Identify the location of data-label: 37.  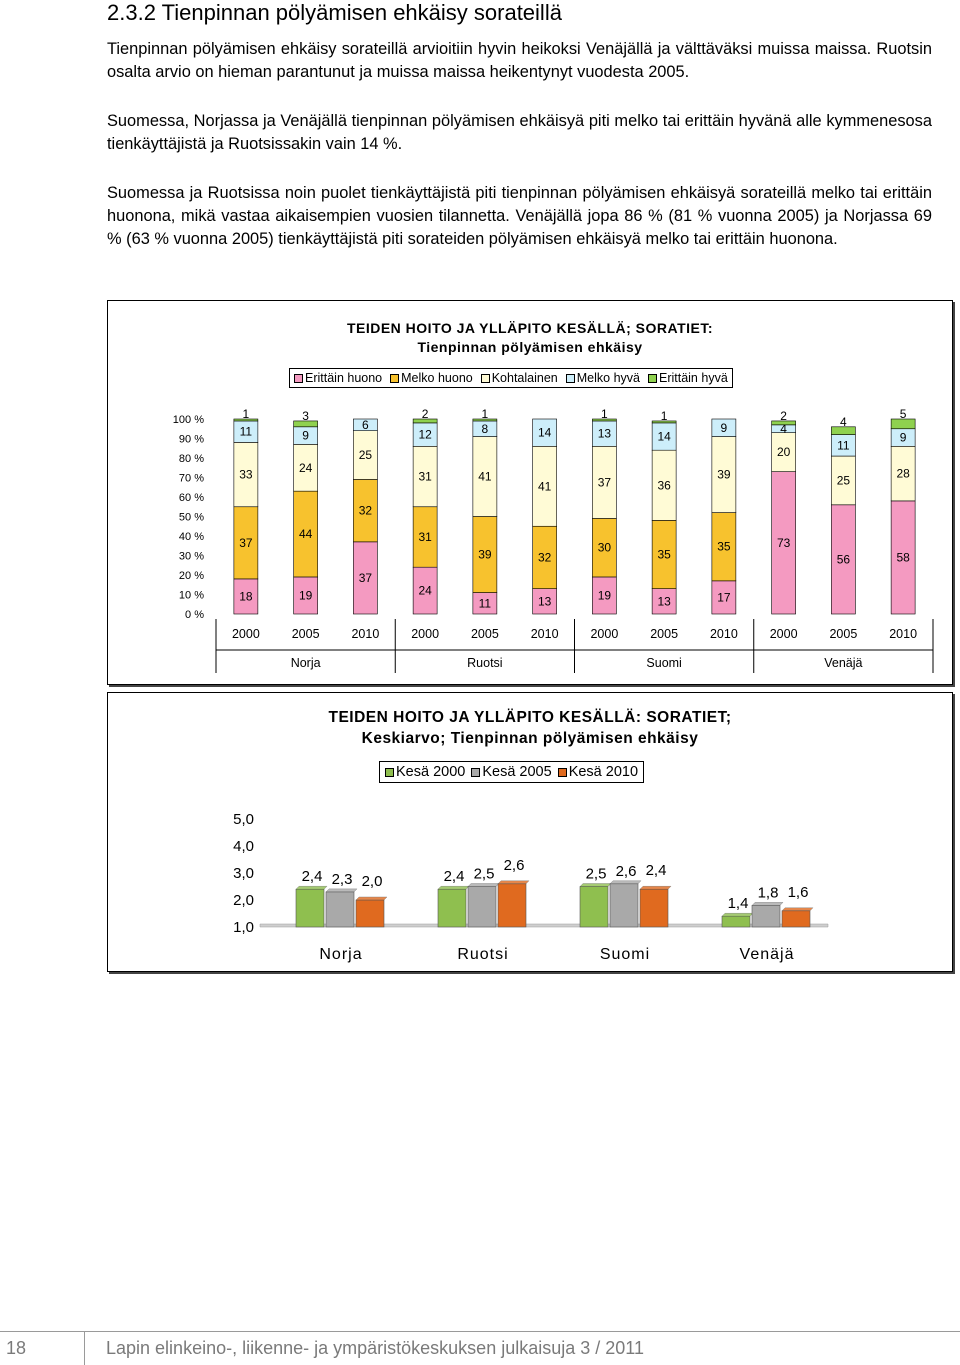
(366, 578).